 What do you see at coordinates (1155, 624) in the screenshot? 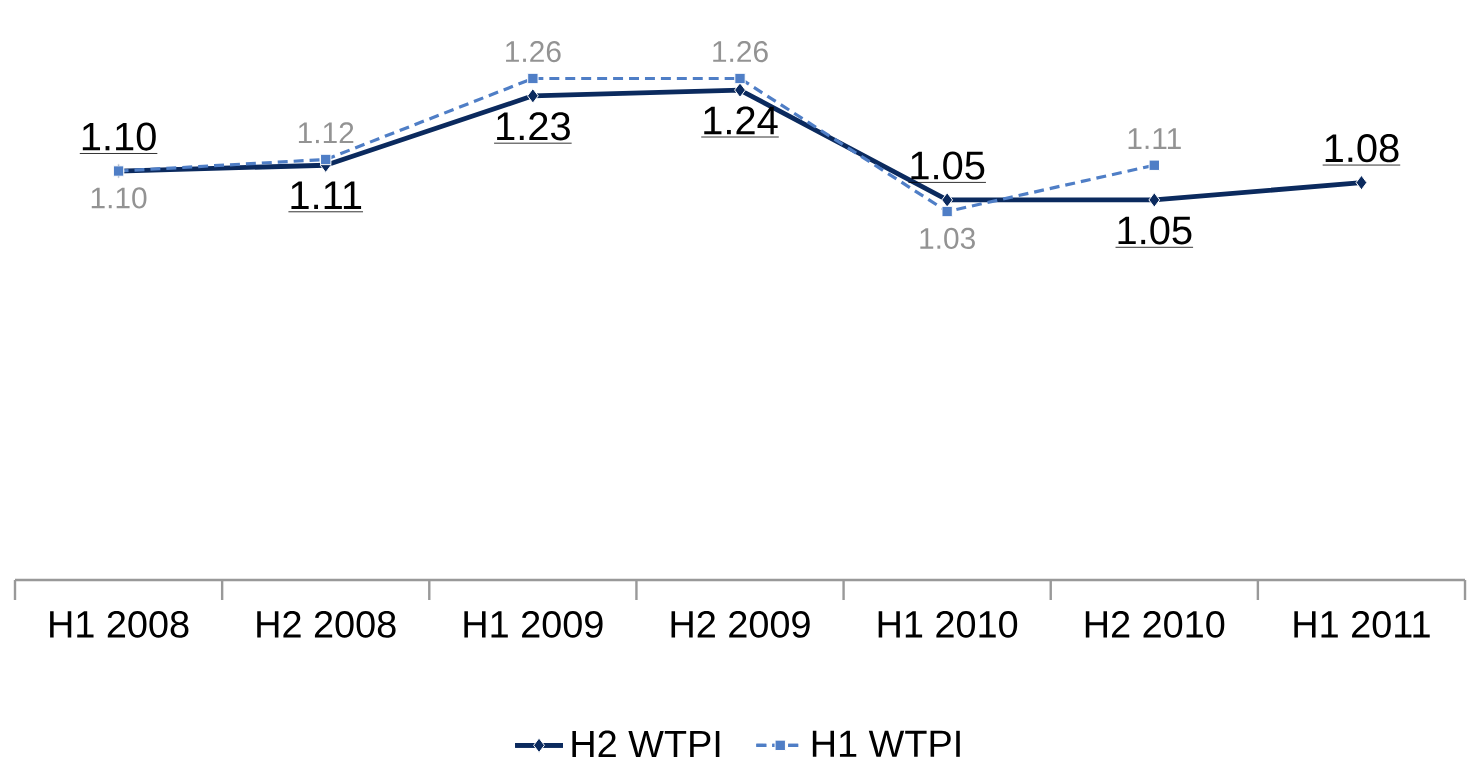
I see `x-tick-label: H2 2010` at bounding box center [1155, 624].